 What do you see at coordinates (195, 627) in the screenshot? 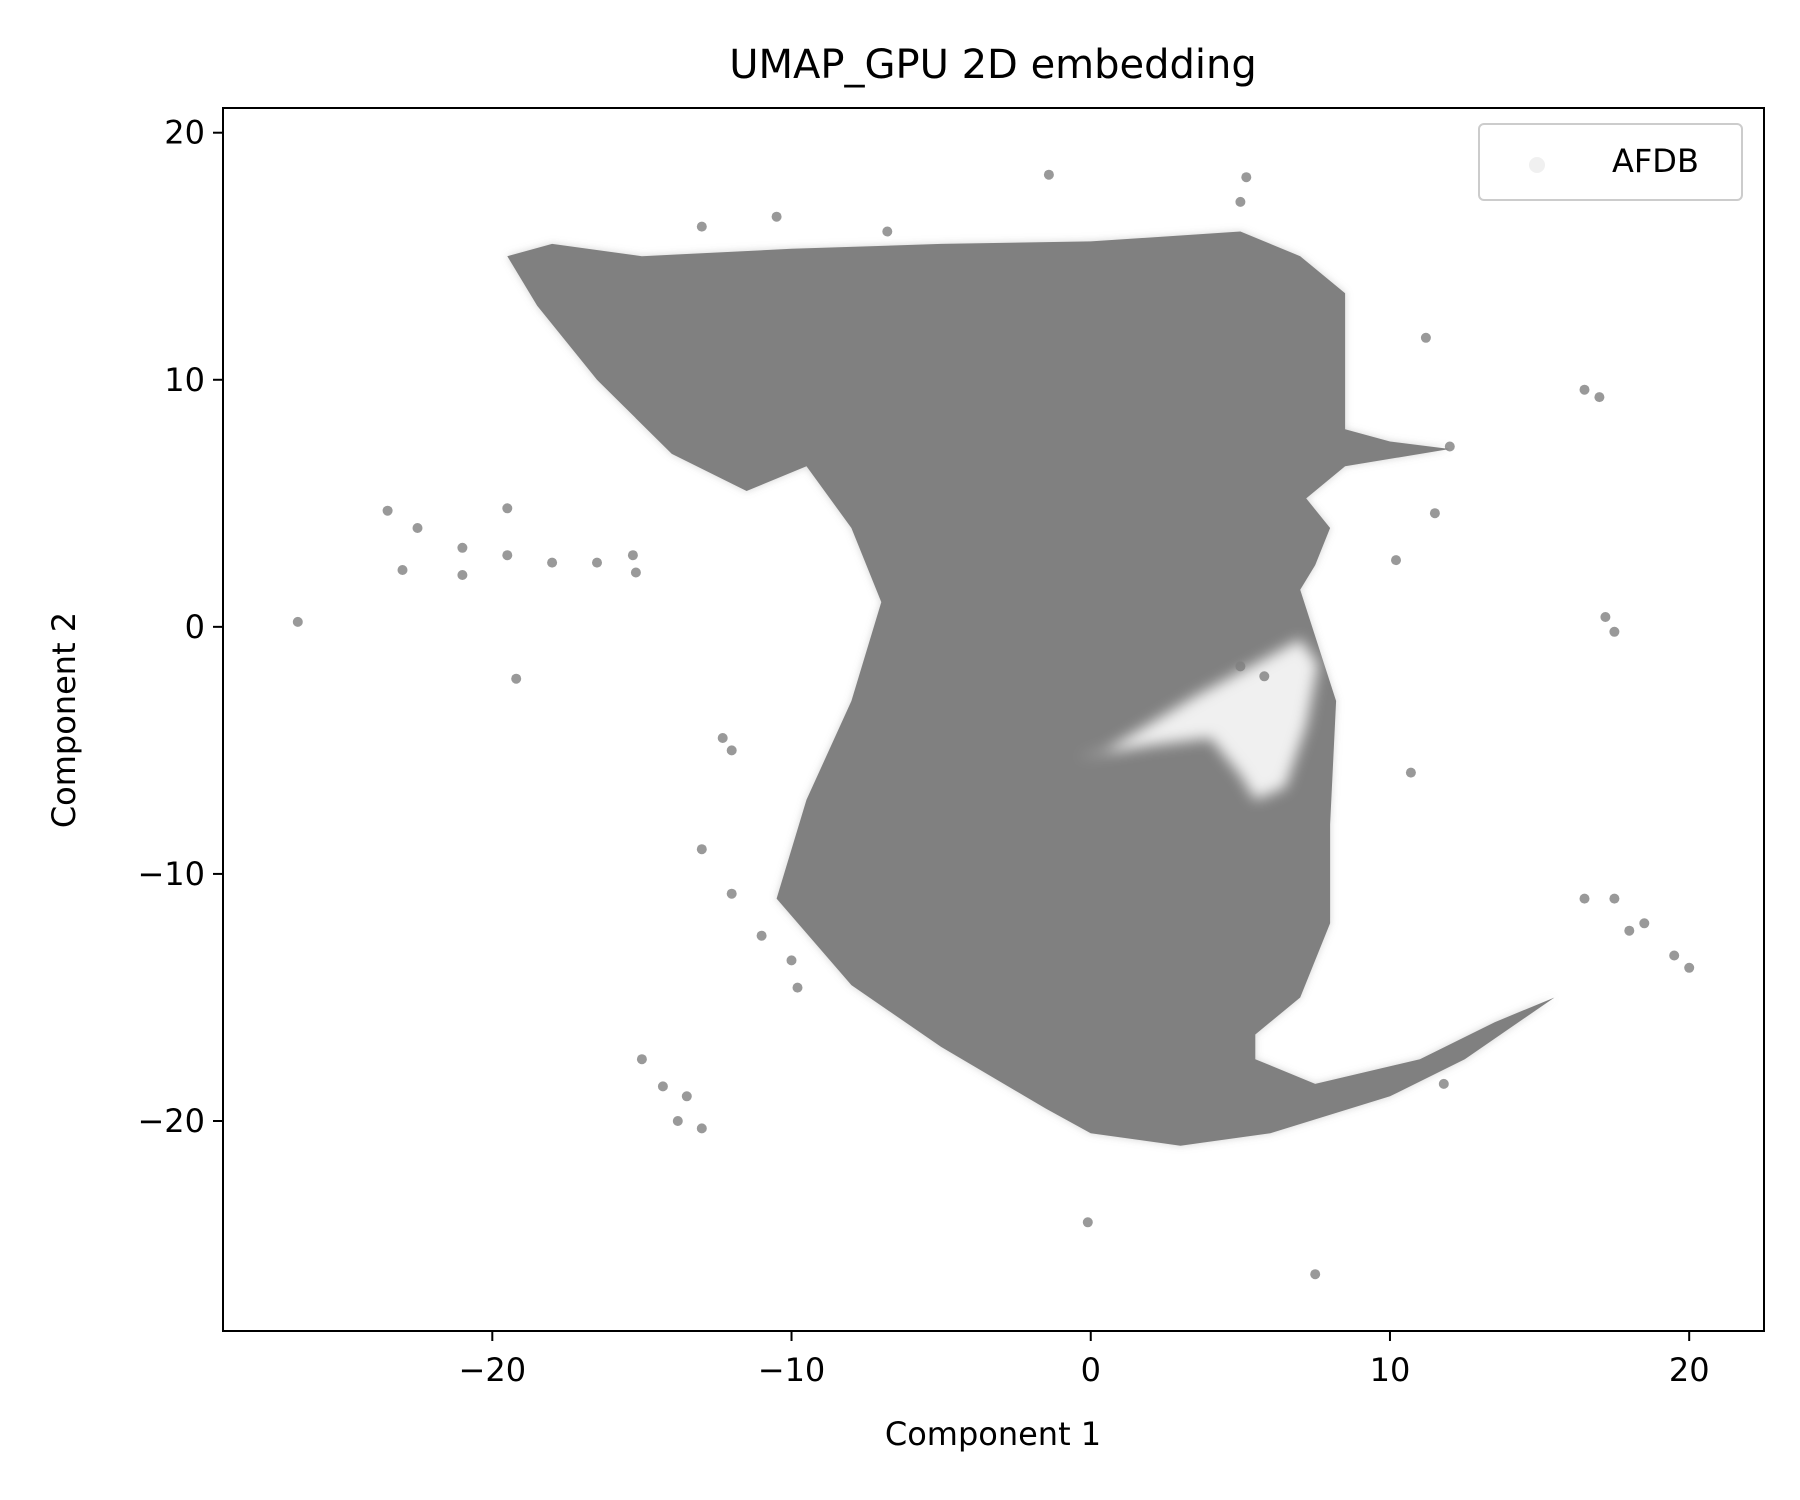
I see `y-tick-label: 0` at bounding box center [195, 627].